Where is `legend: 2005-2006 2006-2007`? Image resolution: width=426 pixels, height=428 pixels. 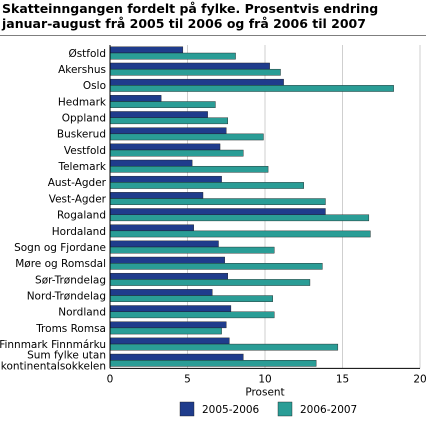
legend: 2005-2006 2006-2007 is located at coordinates (268, 409).